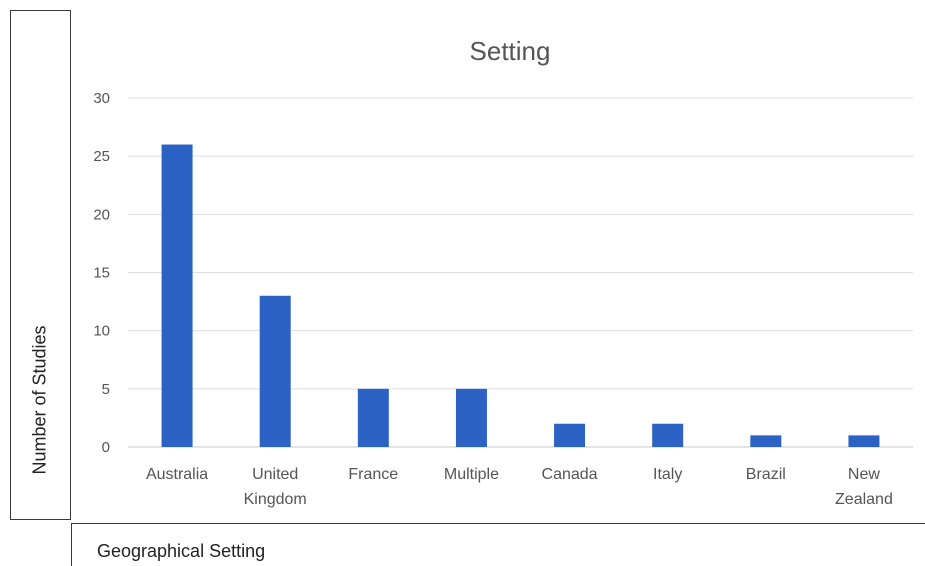 The height and width of the screenshot is (566, 925). What do you see at coordinates (864, 499) in the screenshot?
I see `x-tick-label: Zealand` at bounding box center [864, 499].